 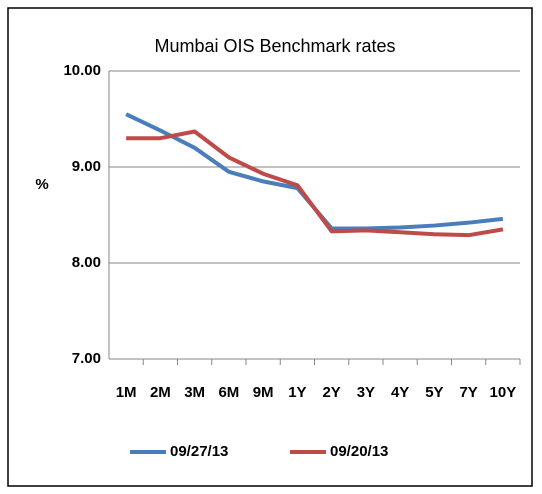 I want to click on y-tick-label: 9.00, so click(x=86, y=166).